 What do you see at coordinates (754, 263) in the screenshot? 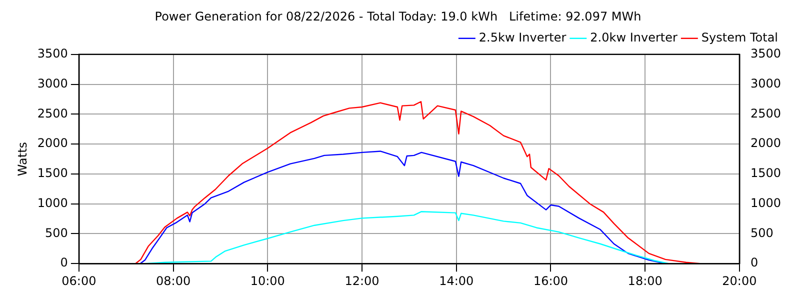
I see `y2-tick-label: 0` at bounding box center [754, 263].